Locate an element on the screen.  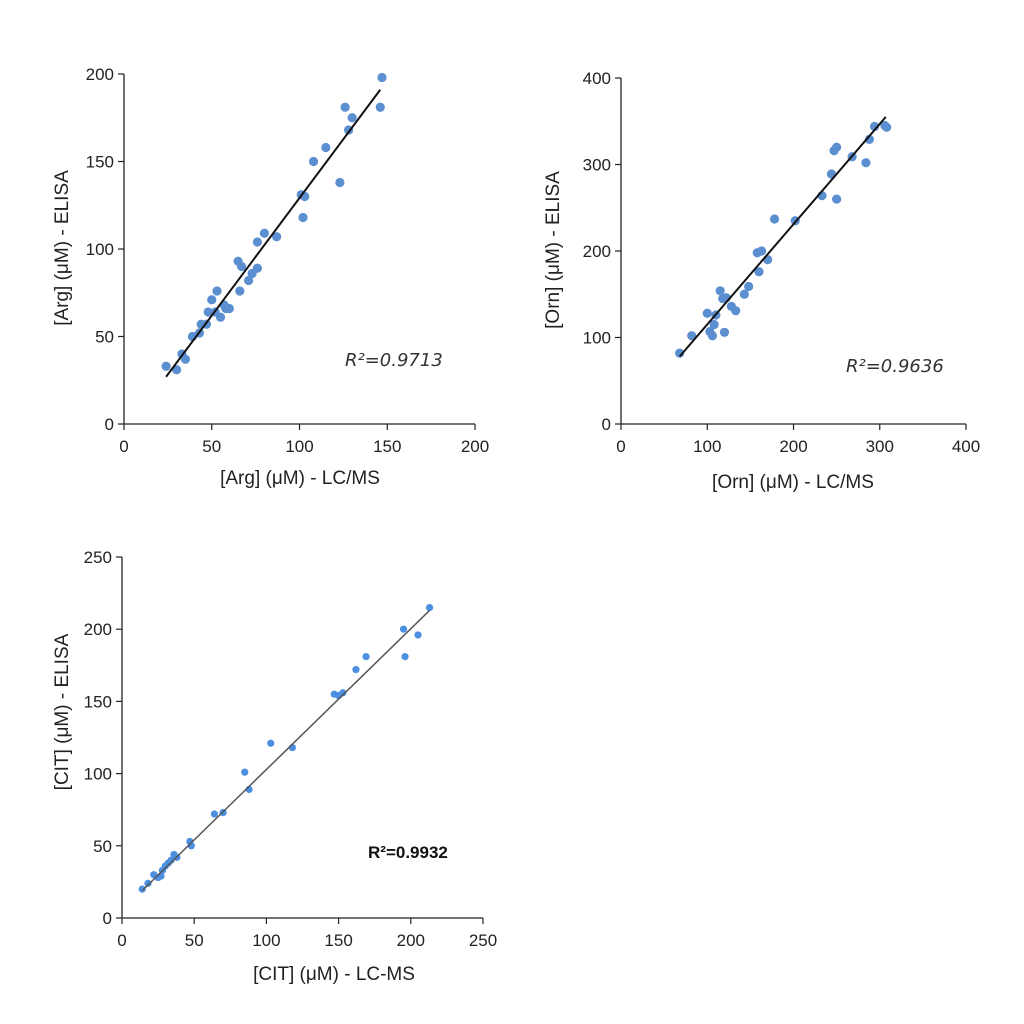
cit-x-tick-label: 0 is located at coordinates (121, 940).